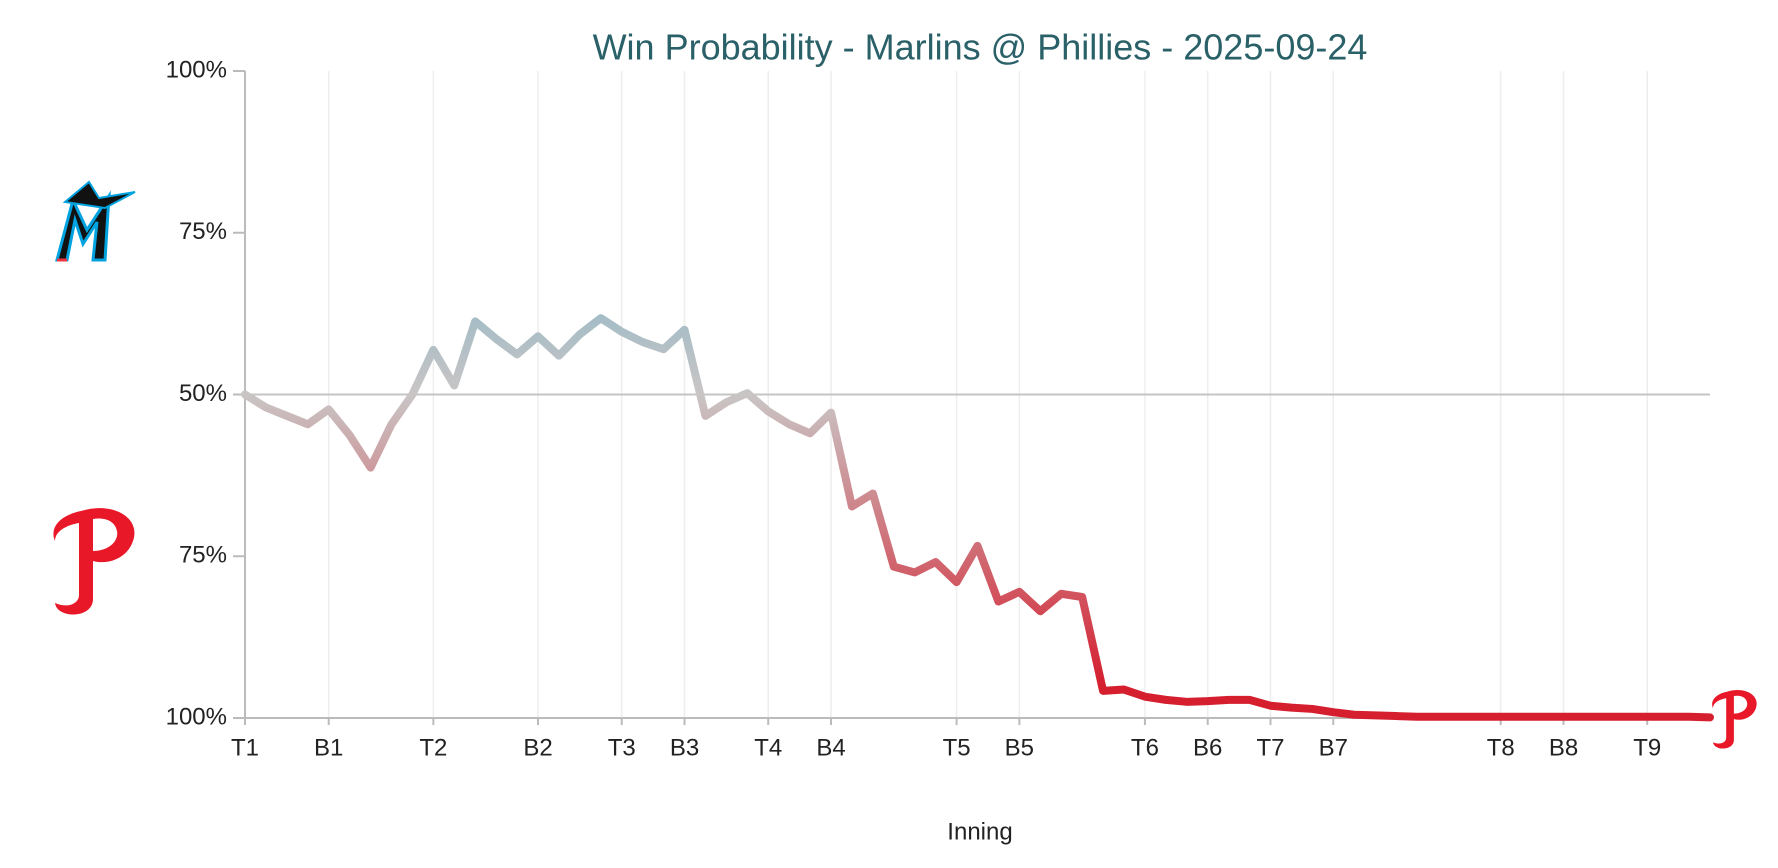 This screenshot has width=1778, height=868. Describe the element at coordinates (1019, 747) in the screenshot. I see `x-tick-label: B5` at that location.